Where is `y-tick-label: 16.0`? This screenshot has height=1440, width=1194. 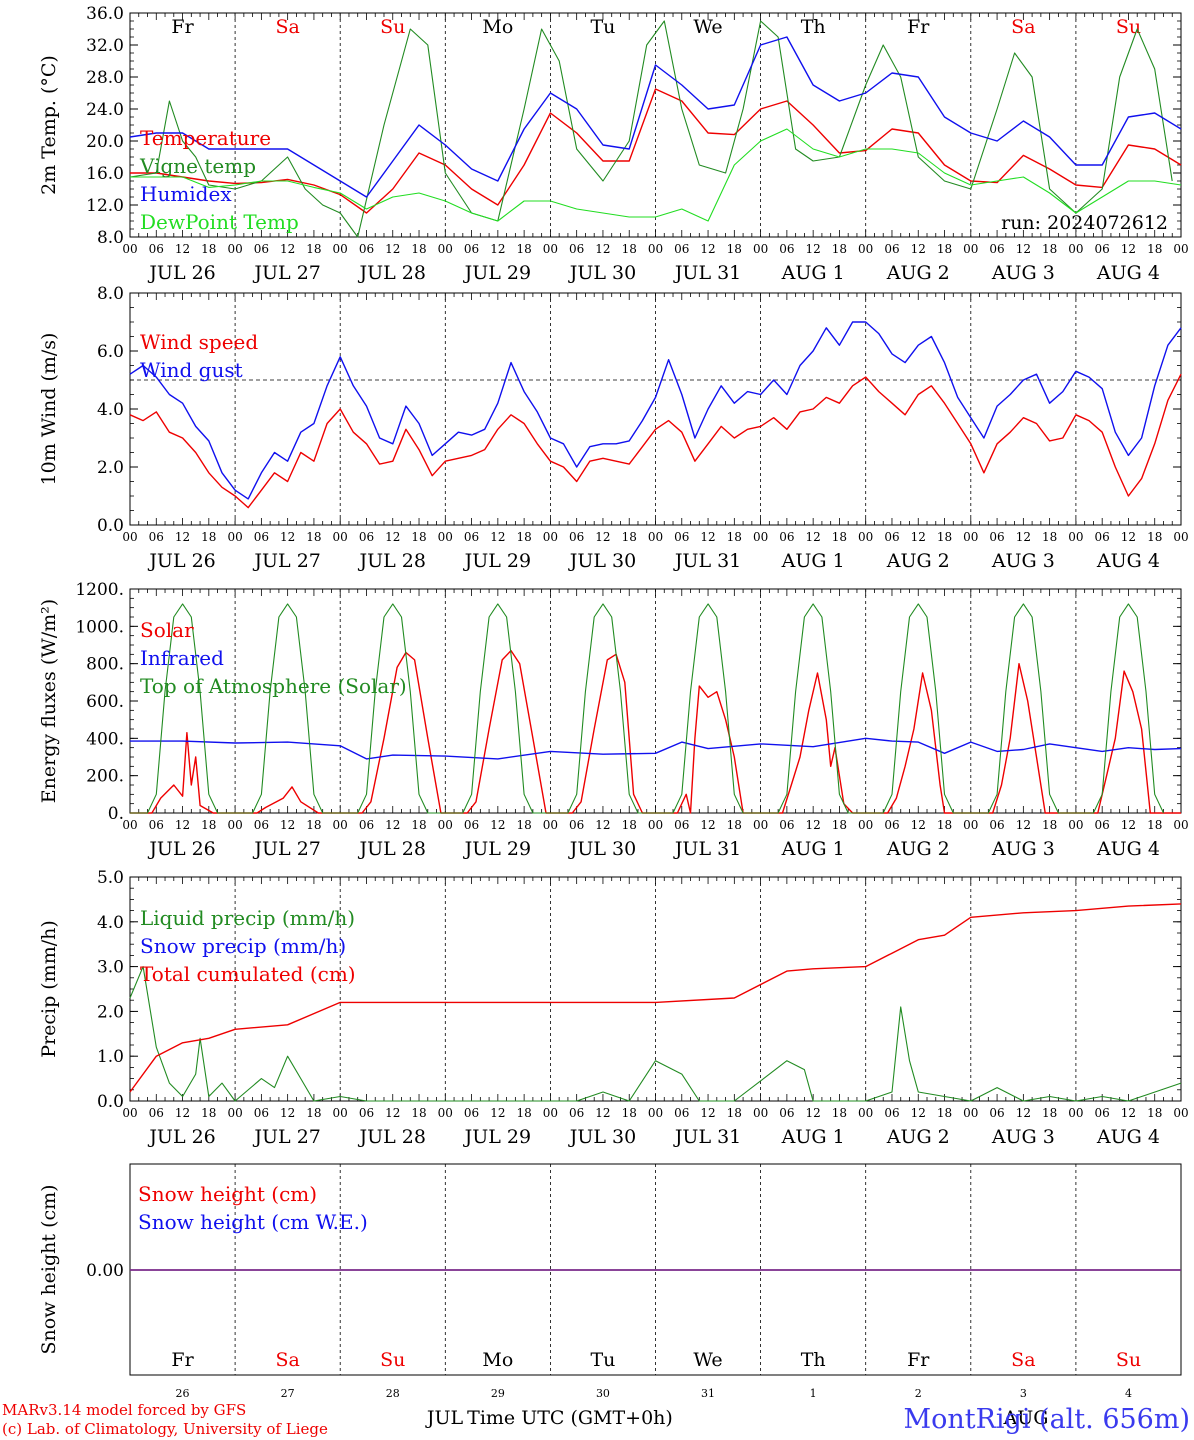
y-tick-label: 16.0 is located at coordinates (105, 174).